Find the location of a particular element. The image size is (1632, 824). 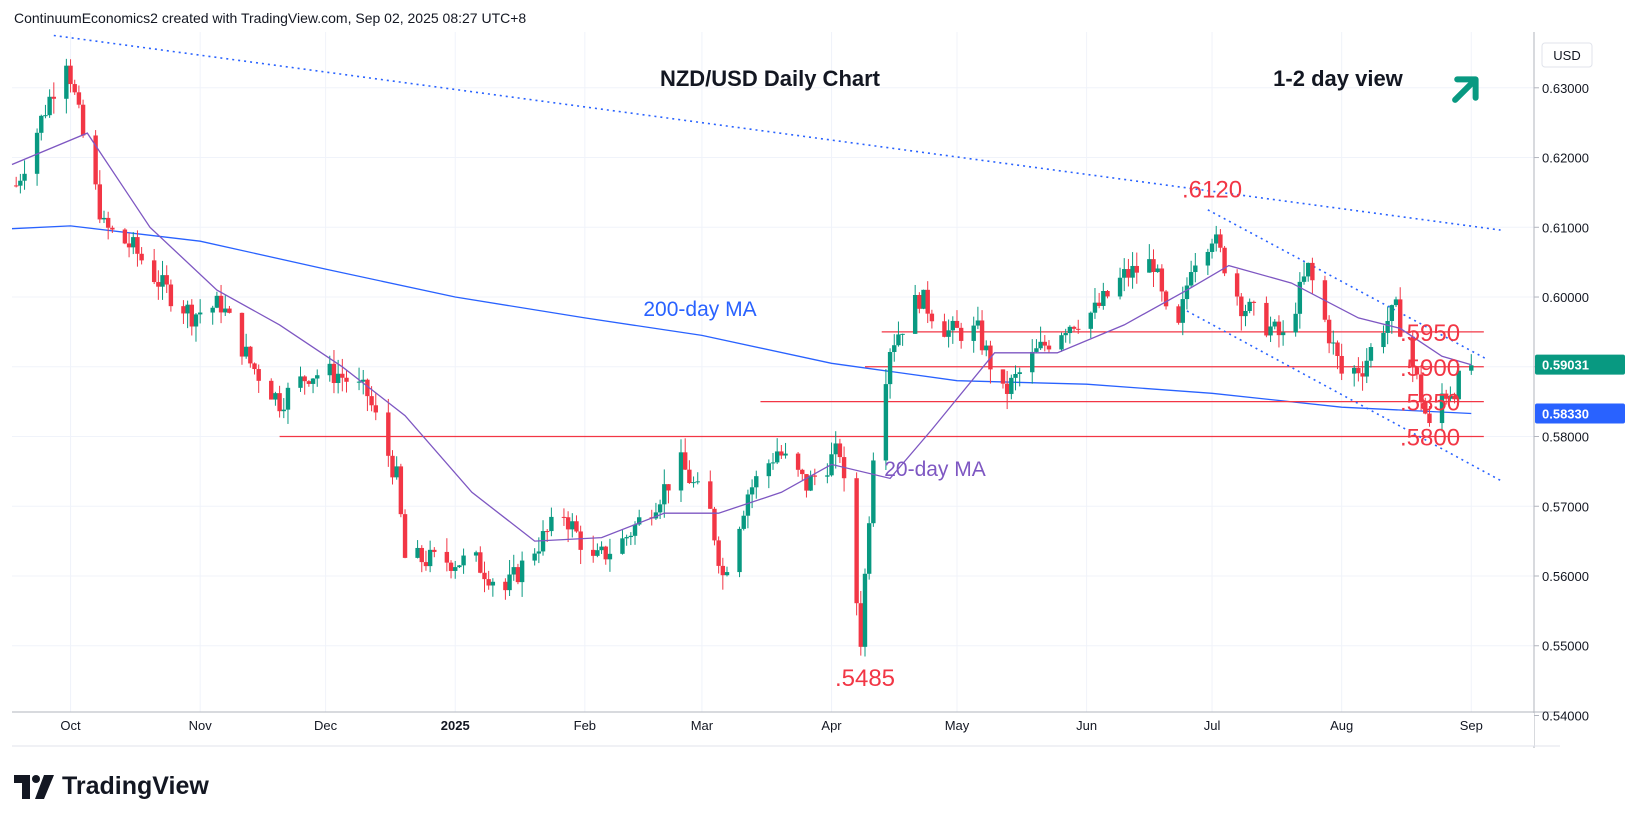

ma200-price-tag: 0.58330 is located at coordinates (1565, 413).